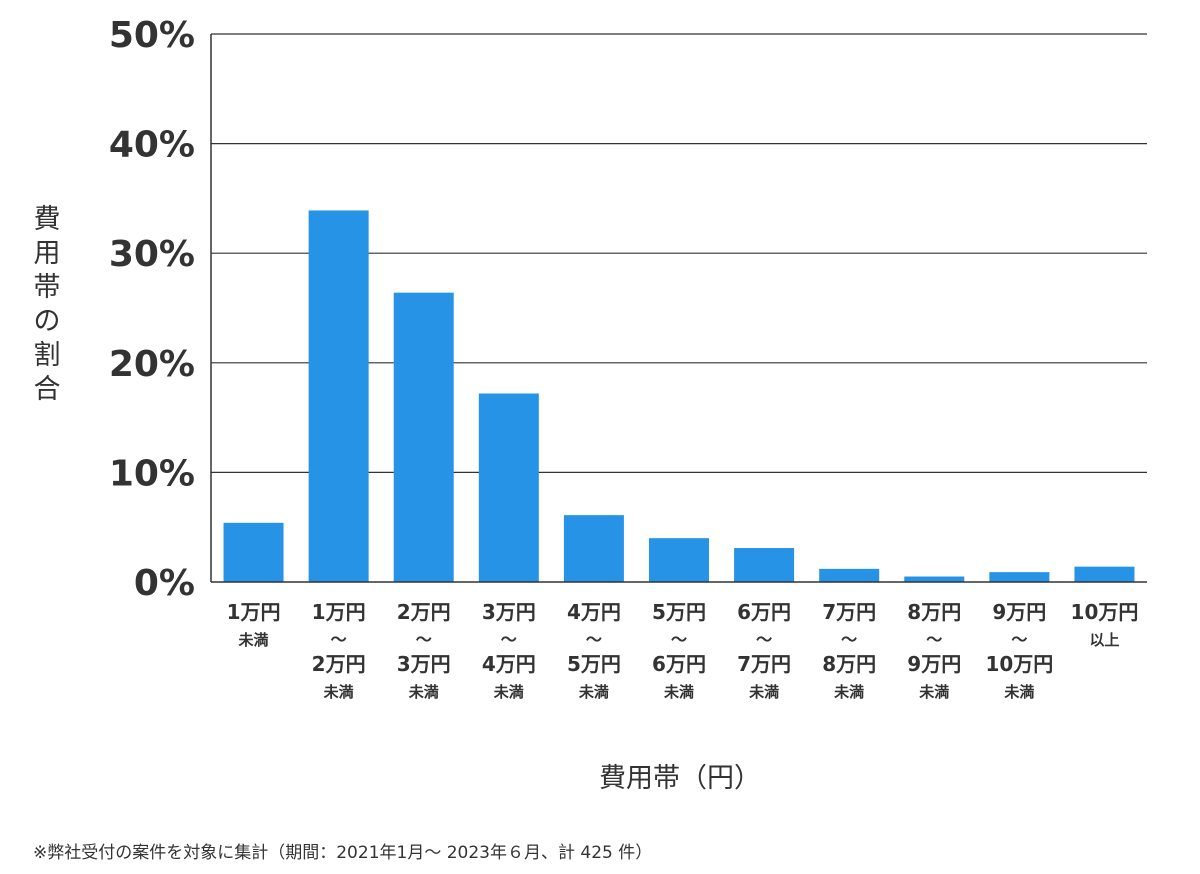 The width and height of the screenshot is (1200, 874). Describe the element at coordinates (152, 35) in the screenshot. I see `y-tick-label: 50%` at that location.